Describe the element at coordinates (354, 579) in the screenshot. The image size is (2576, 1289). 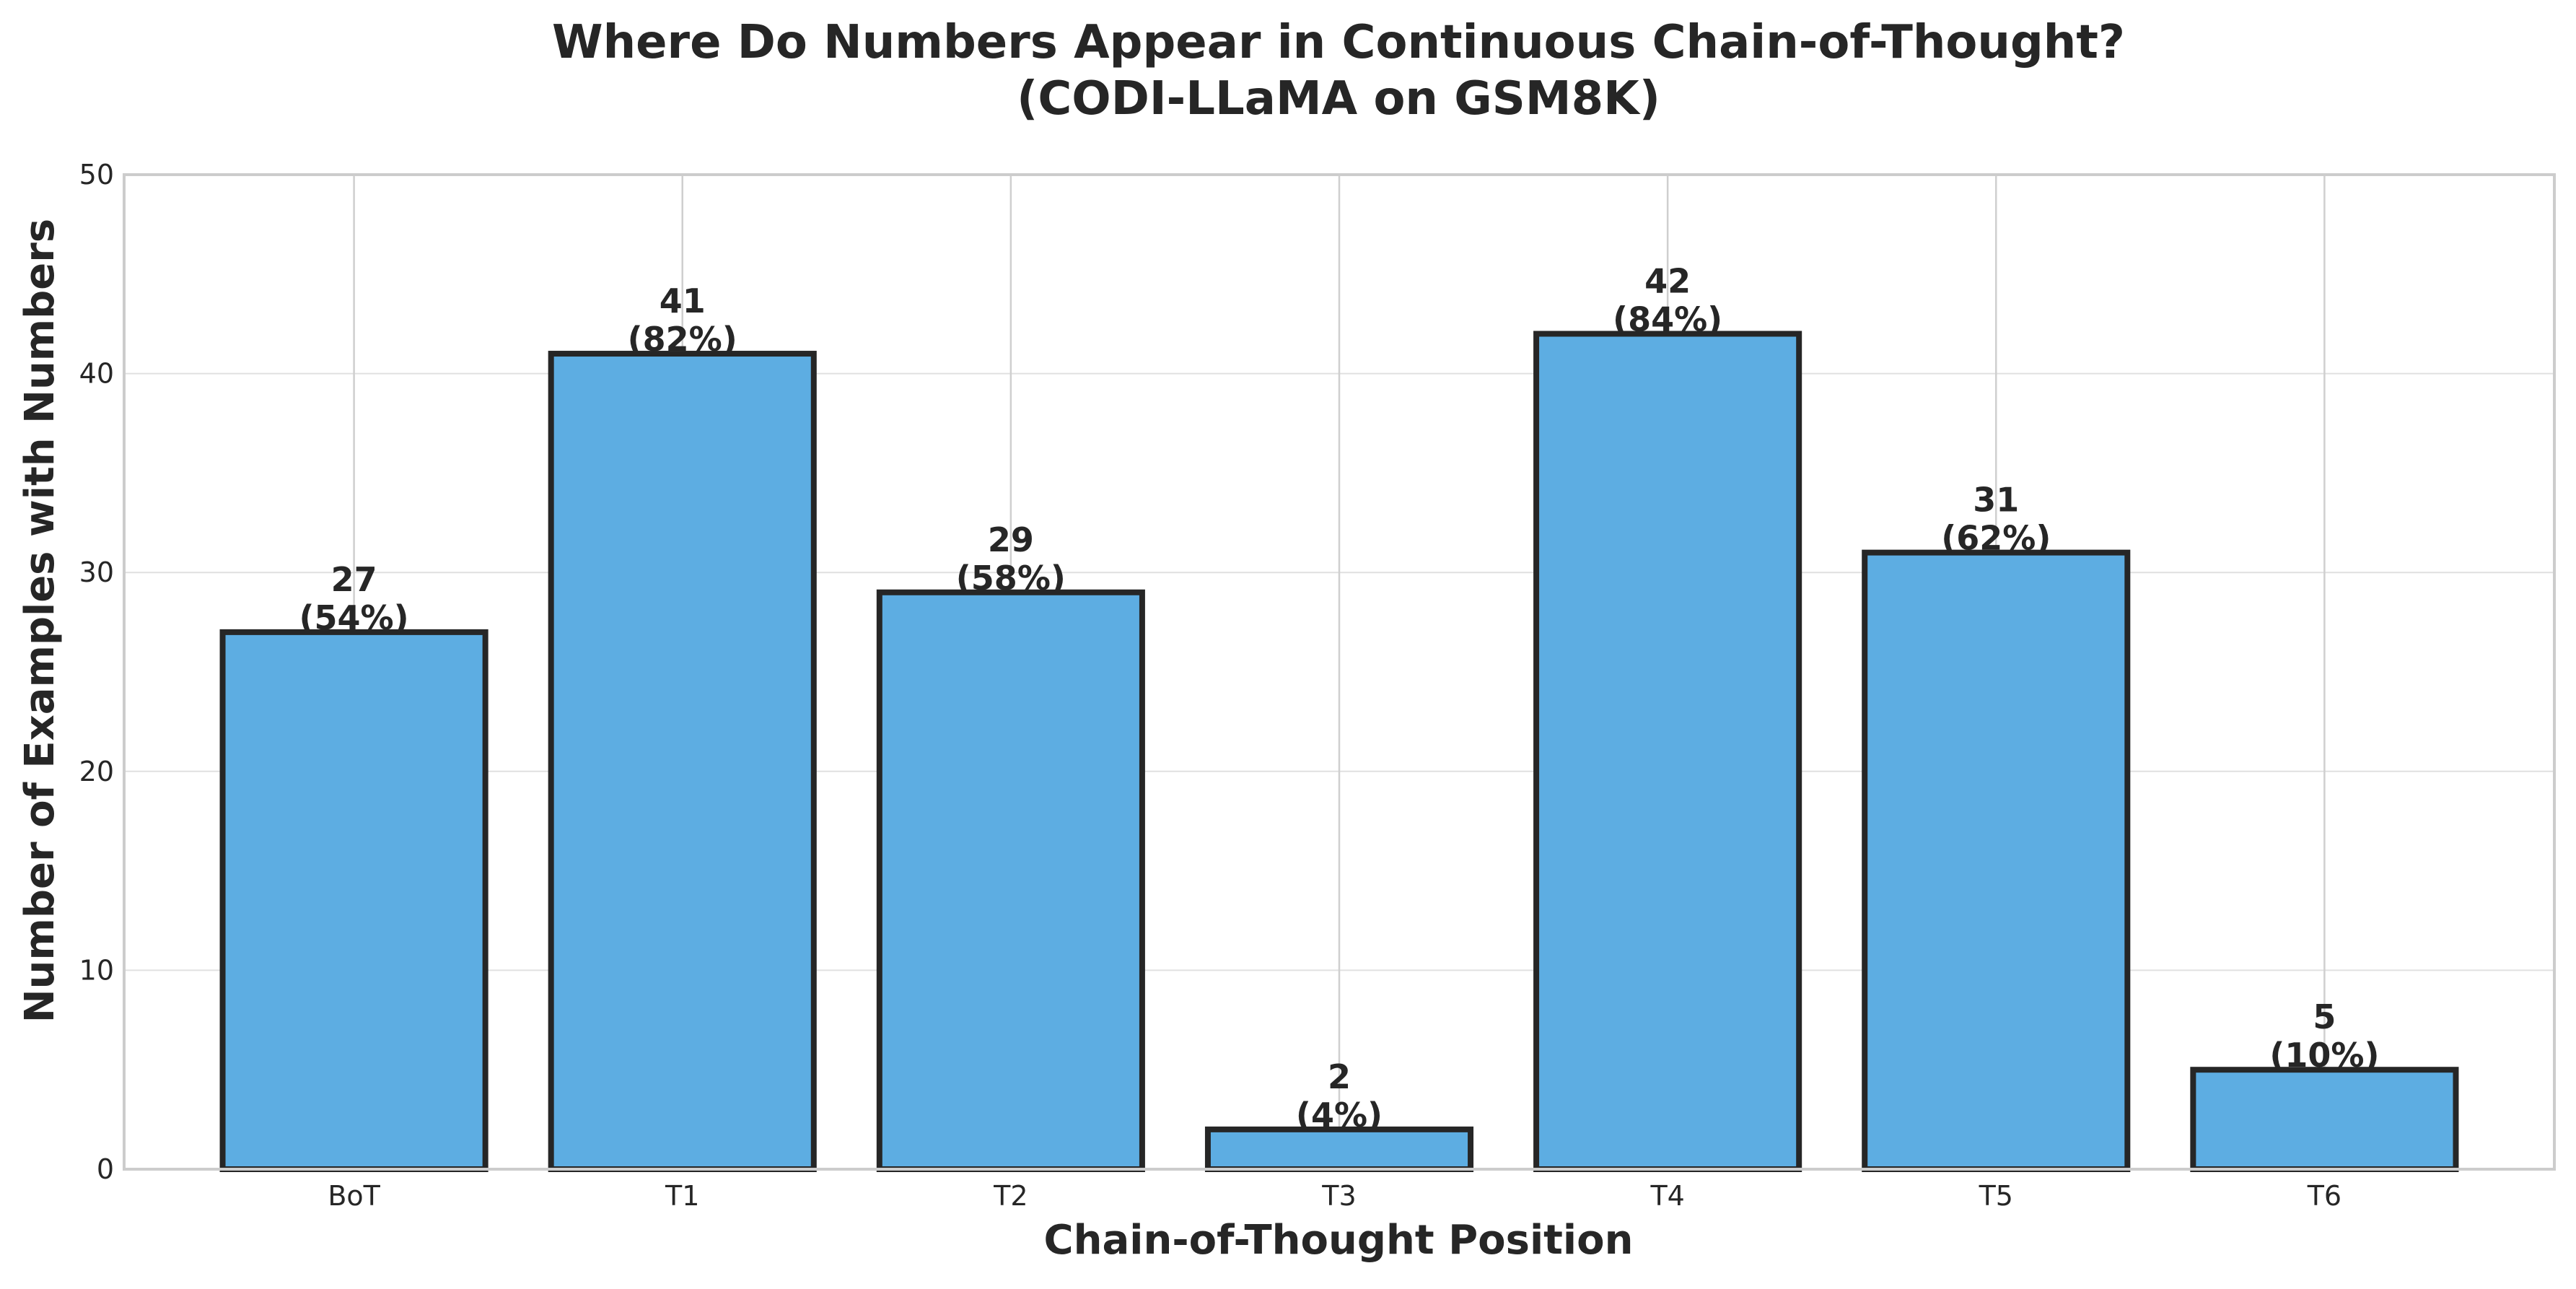
I see `data-label-count: 27` at that location.